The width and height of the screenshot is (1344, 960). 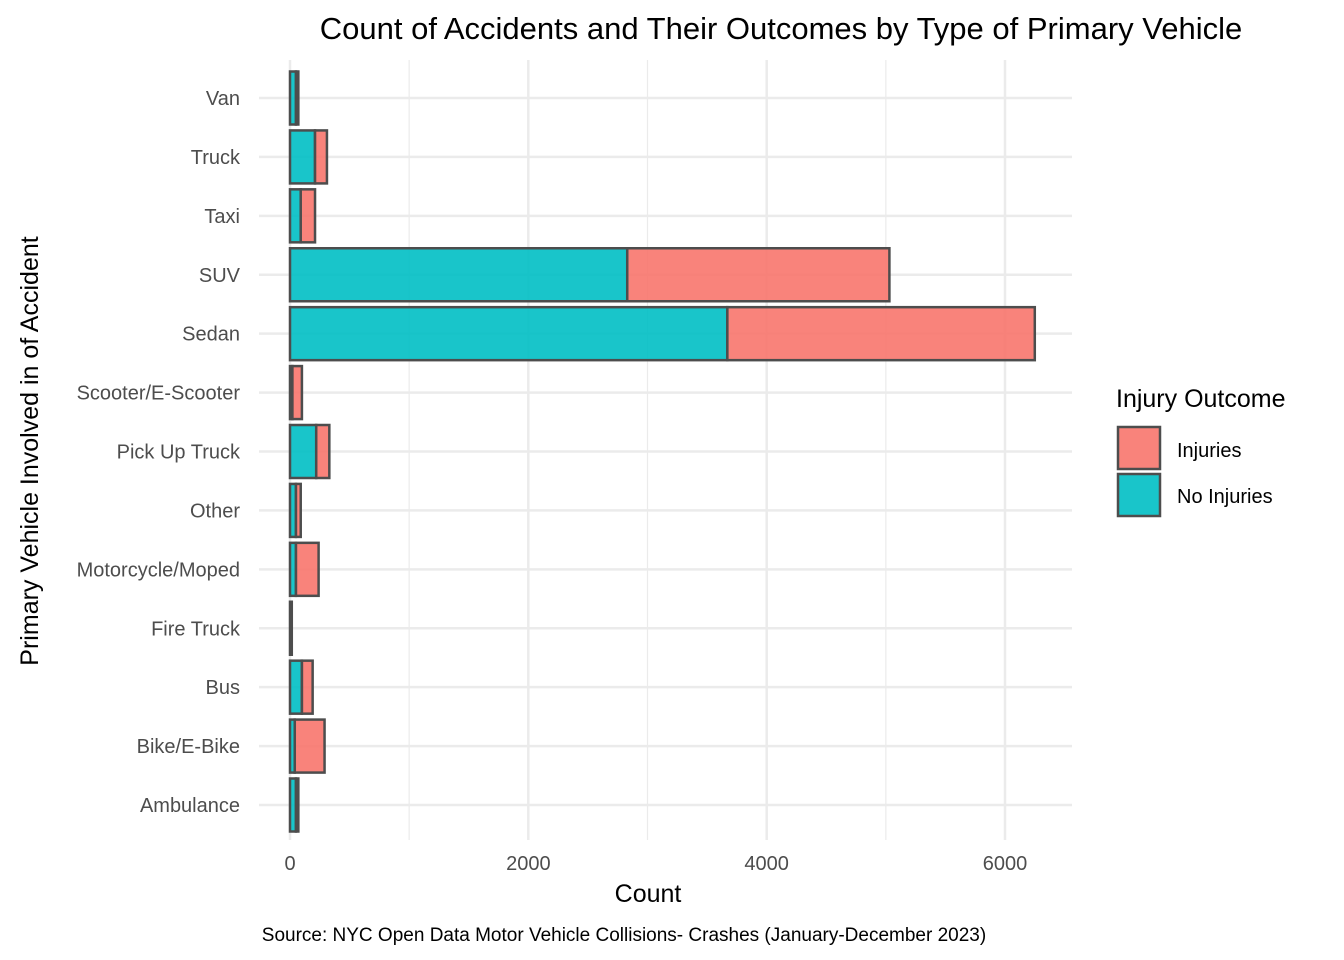 I want to click on bar-injuries-taxi, so click(x=308, y=216).